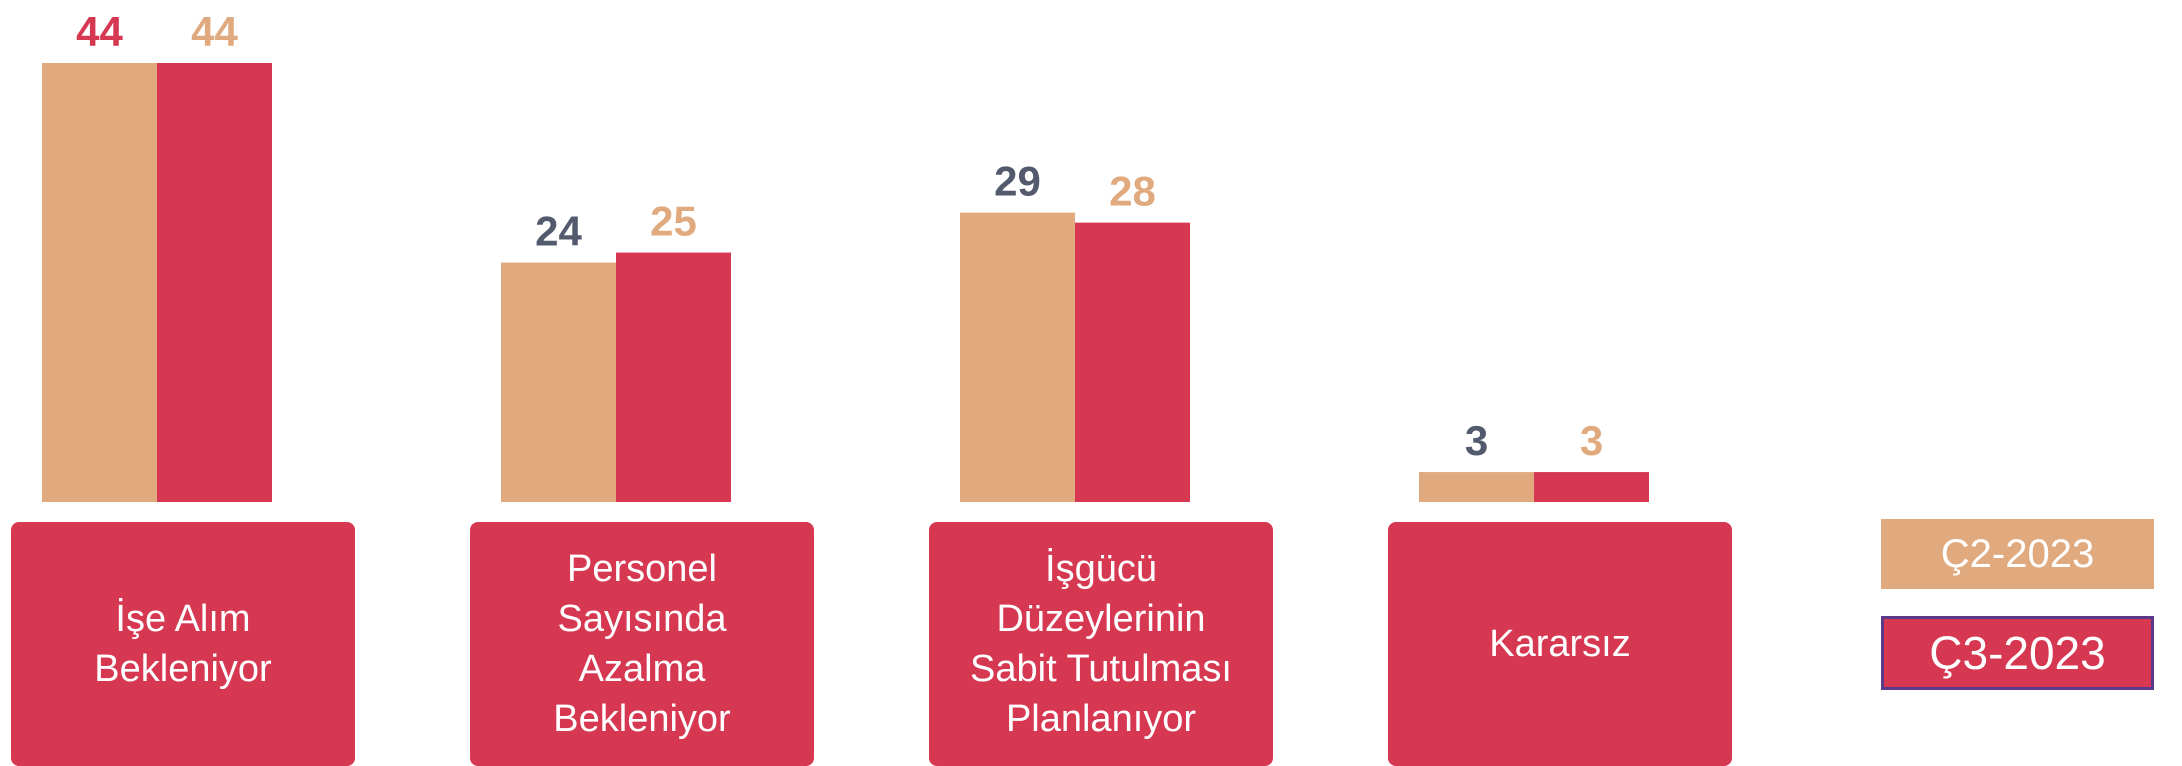  I want to click on legend-item: Ç2-2023, so click(2017, 554).